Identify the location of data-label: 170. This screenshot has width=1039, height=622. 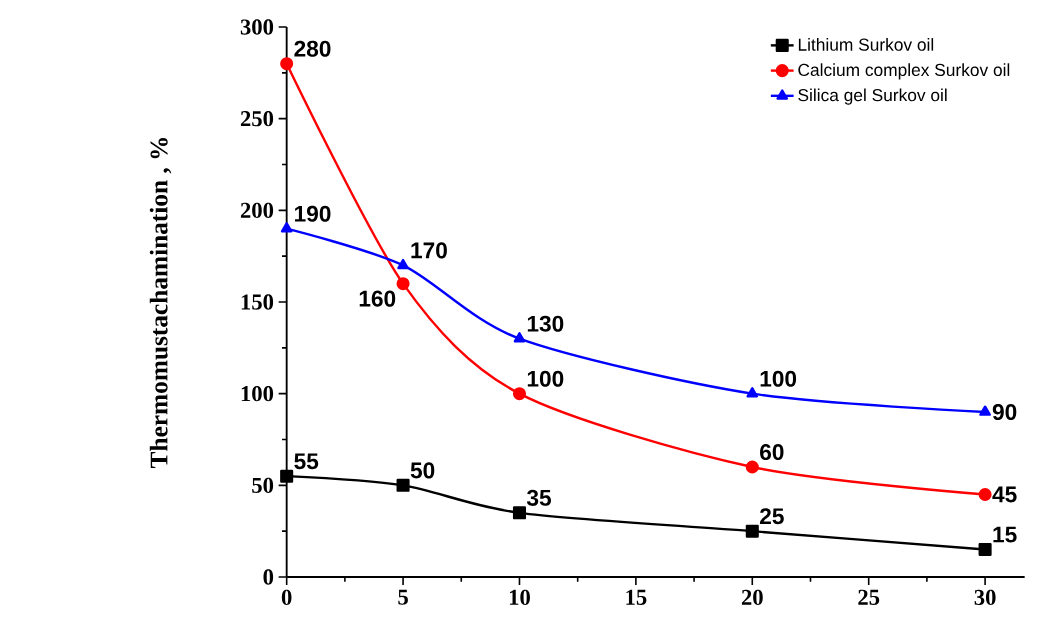
(429, 250).